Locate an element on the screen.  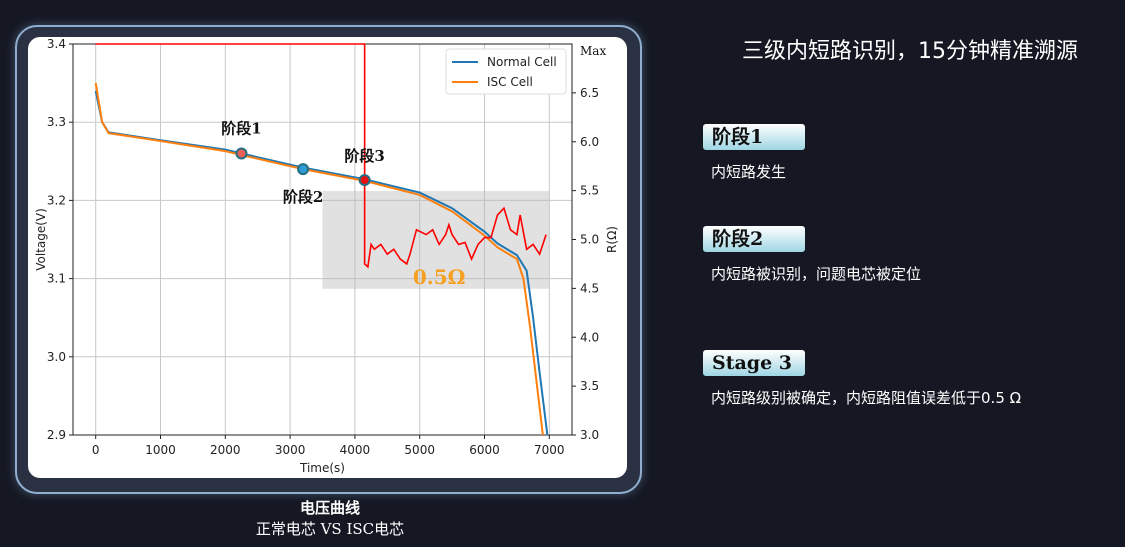
highlight-region is located at coordinates (436, 240).